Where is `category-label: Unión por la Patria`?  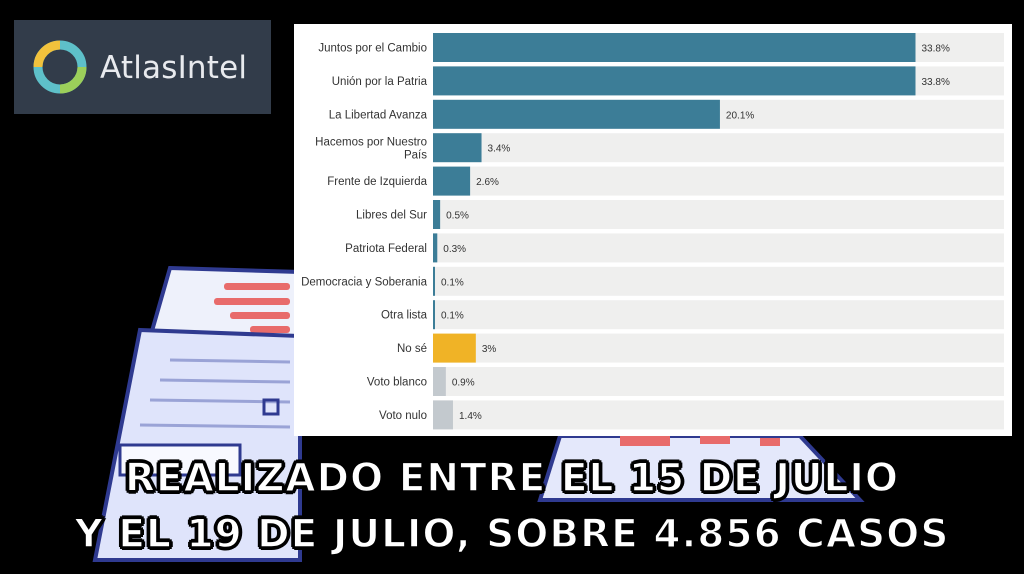 category-label: Unión por la Patria is located at coordinates (380, 82).